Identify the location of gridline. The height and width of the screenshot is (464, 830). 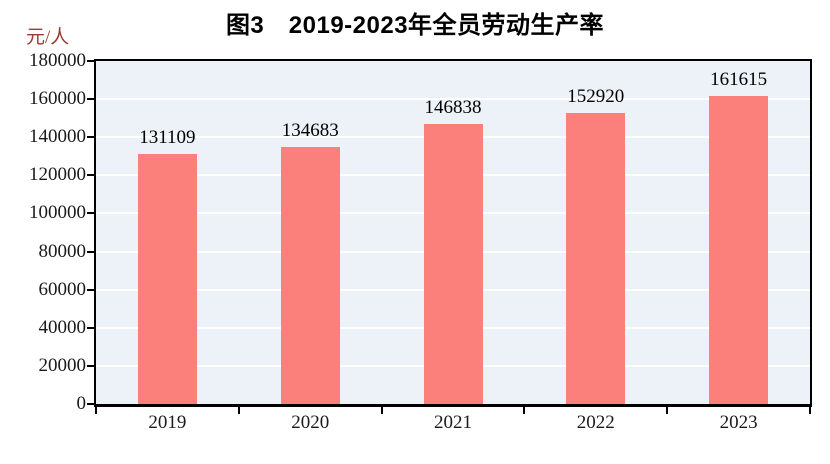
(453, 99).